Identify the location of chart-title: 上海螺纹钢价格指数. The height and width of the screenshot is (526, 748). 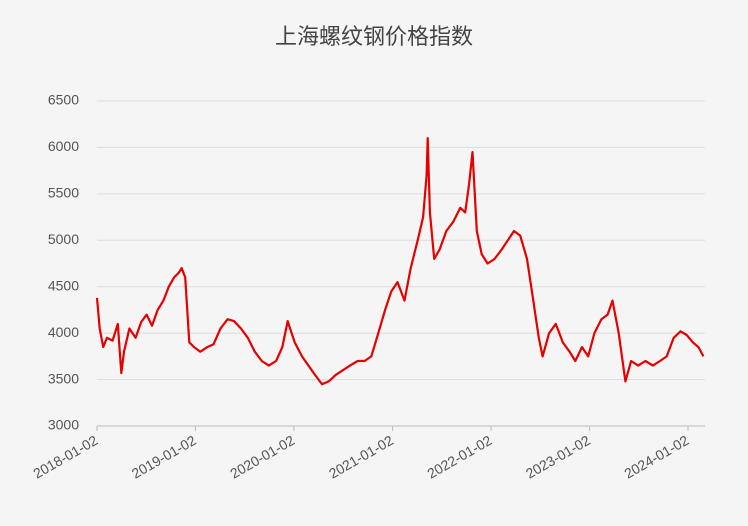
(374, 36).